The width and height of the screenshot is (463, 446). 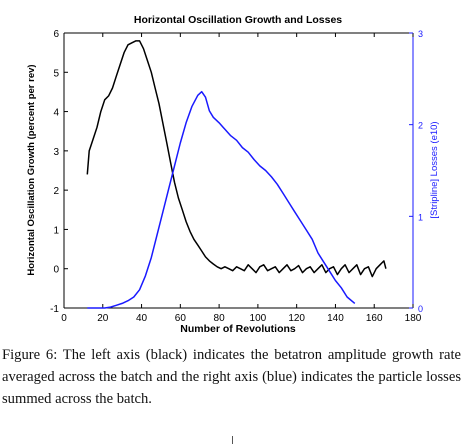 What do you see at coordinates (374, 318) in the screenshot?
I see `x-tick-label-8: 160` at bounding box center [374, 318].